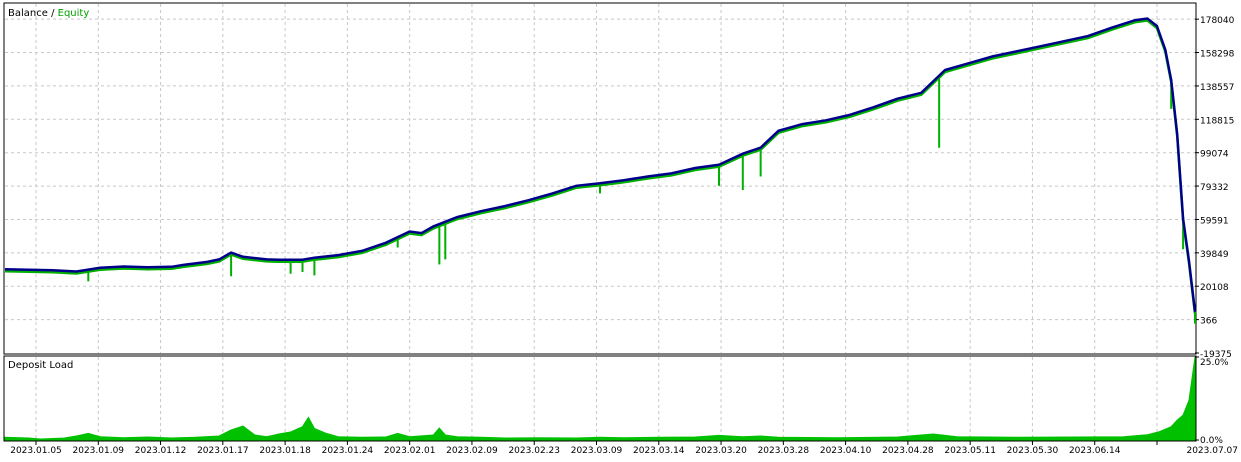 This screenshot has width=1241, height=462. I want to click on y-tick-label: 79332, so click(1214, 188).